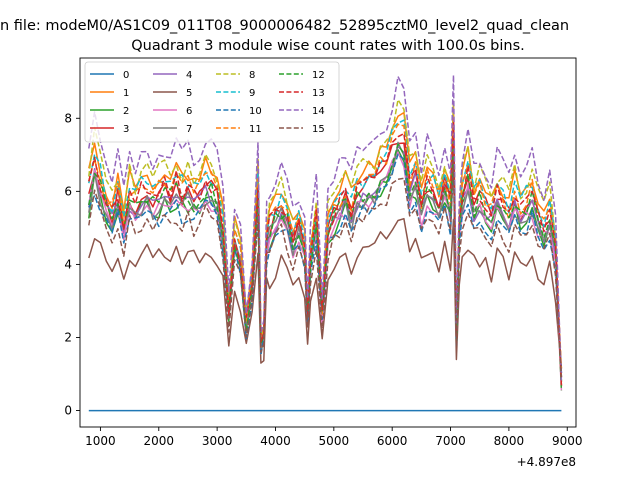  What do you see at coordinates (318, 129) in the screenshot?
I see `legend-label: 15` at bounding box center [318, 129].